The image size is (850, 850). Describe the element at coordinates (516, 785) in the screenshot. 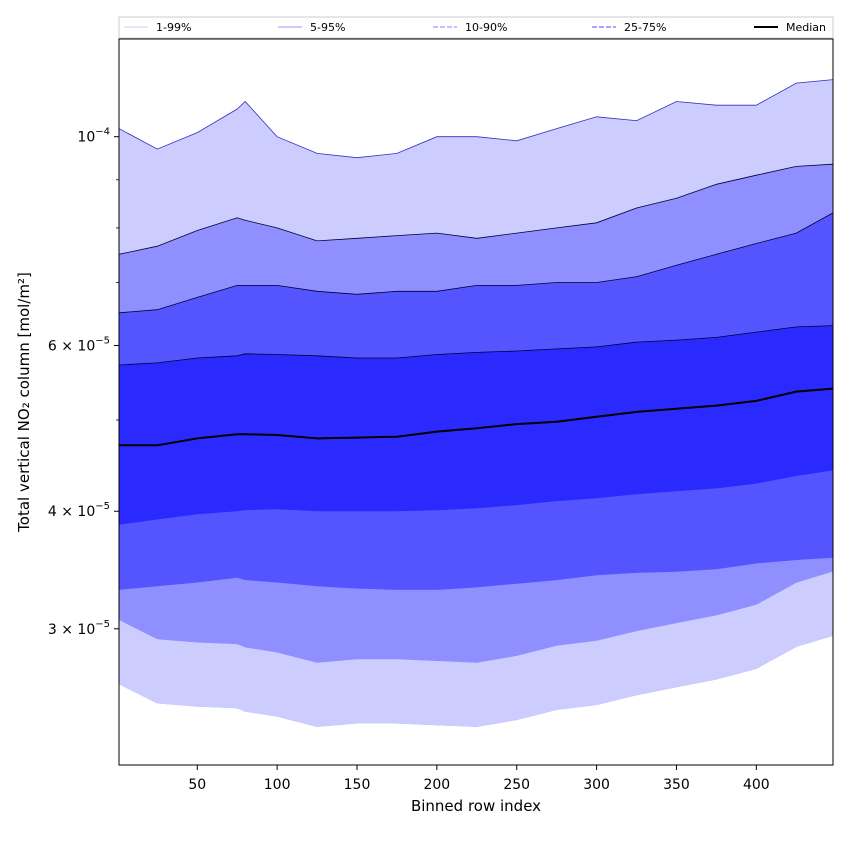

I see `x-tick-label: 250` at that location.